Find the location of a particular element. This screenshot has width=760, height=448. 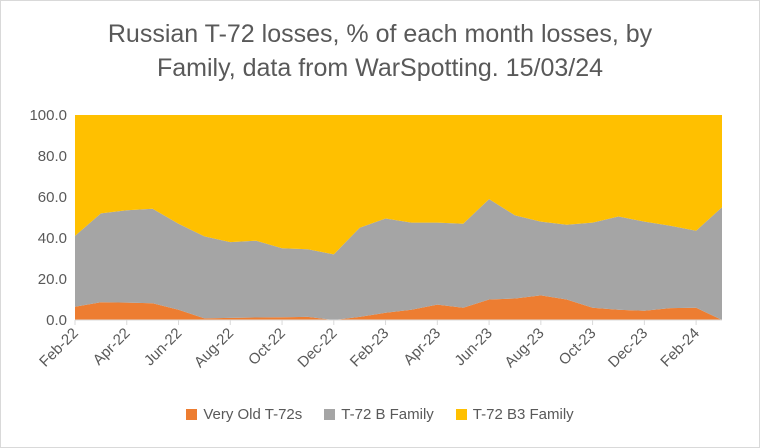

legend-item-very-old: Very Old T-72s is located at coordinates (244, 414).